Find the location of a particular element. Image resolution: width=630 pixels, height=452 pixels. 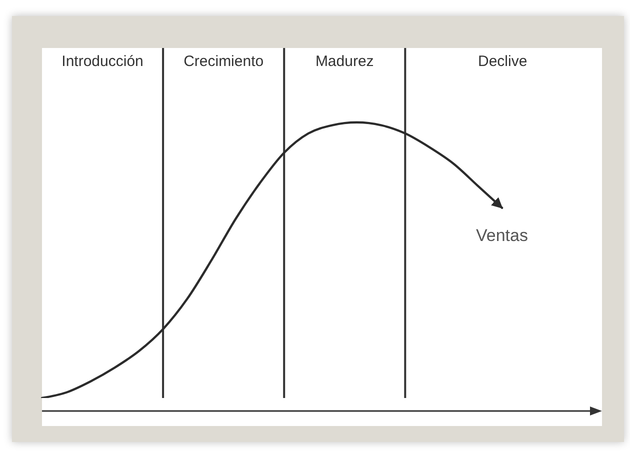

text: Introducción is located at coordinates (102, 62).